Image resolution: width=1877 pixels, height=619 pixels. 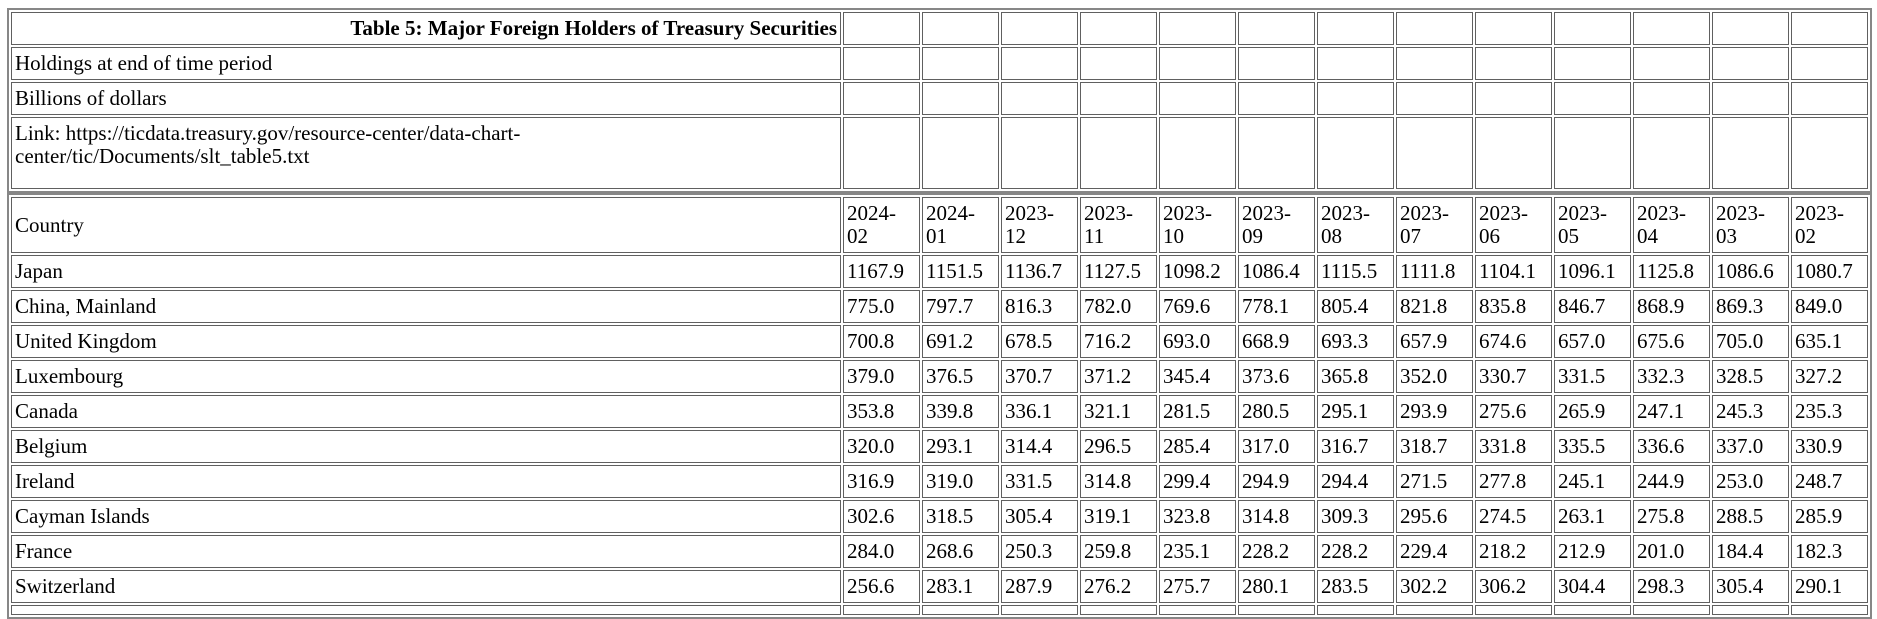 What do you see at coordinates (1118, 446) in the screenshot?
I see `value-cell: 296.5` at bounding box center [1118, 446].